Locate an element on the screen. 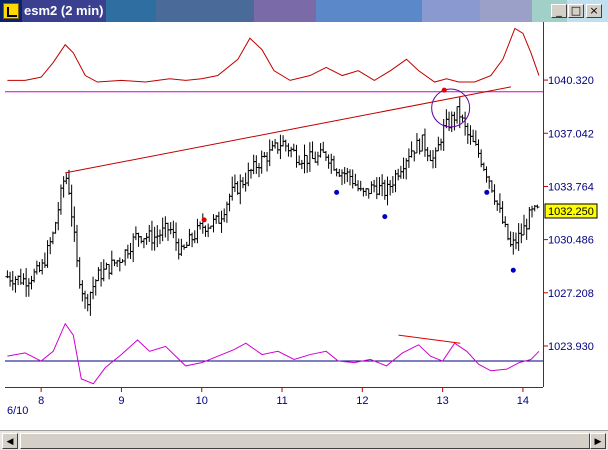 The width and height of the screenshot is (608, 450). maximize-button: □ is located at coordinates (576, 11).